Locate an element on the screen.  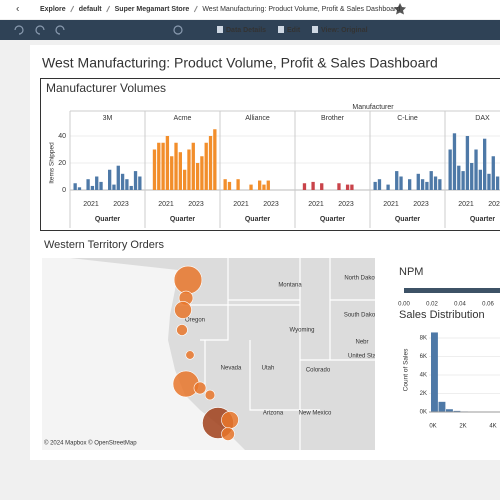
map-label: United States is located at coordinates (366, 357).